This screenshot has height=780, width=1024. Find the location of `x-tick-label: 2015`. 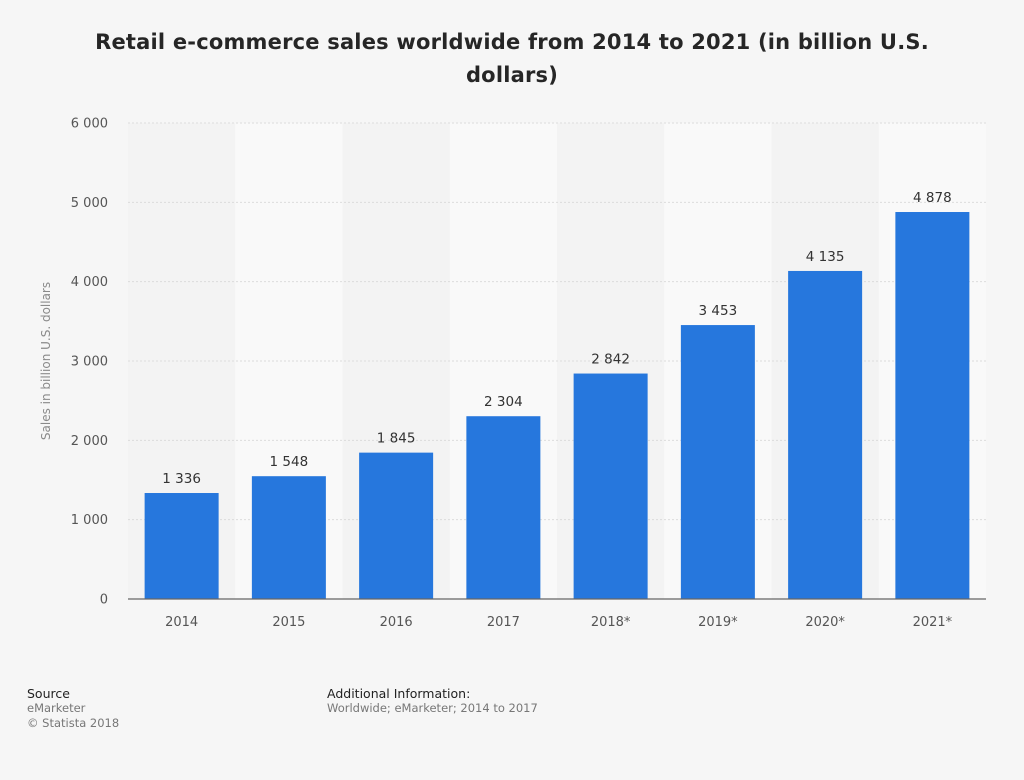

x-tick-label: 2015 is located at coordinates (288, 622).